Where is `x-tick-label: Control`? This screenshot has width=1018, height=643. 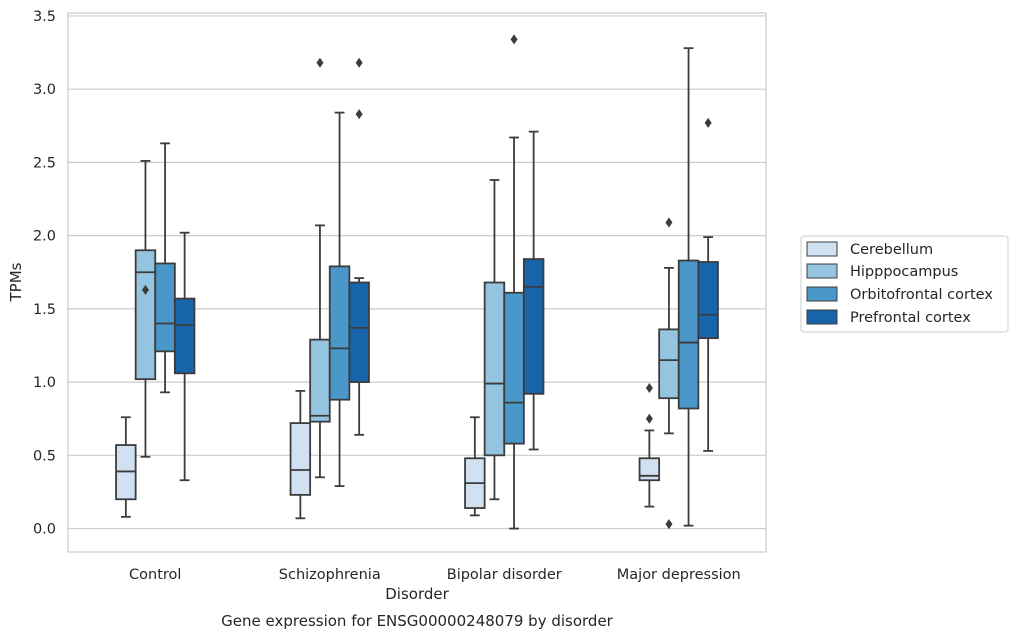 x-tick-label: Control is located at coordinates (155, 575).